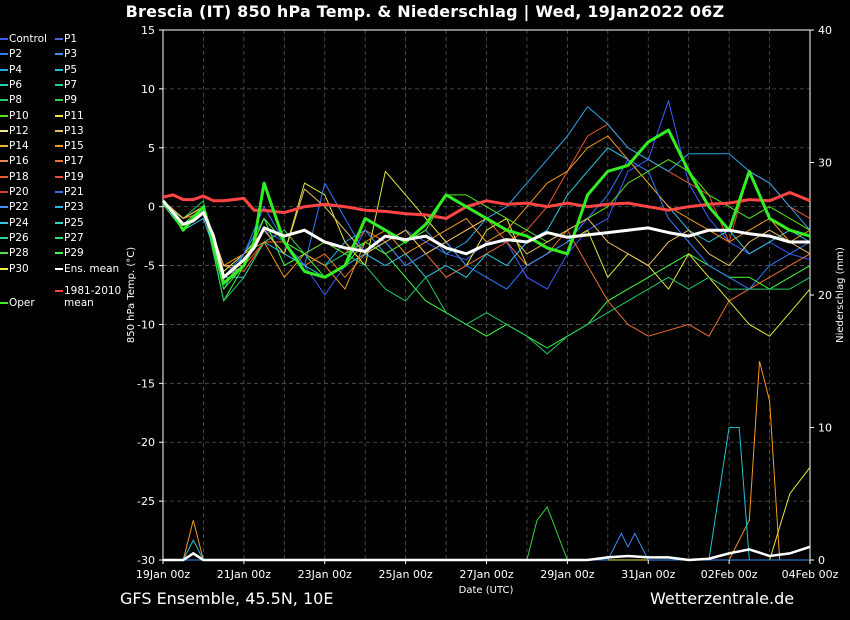  What do you see at coordinates (487, 553) in the screenshot?
I see `precip-line-ens-mean` at bounding box center [487, 553].